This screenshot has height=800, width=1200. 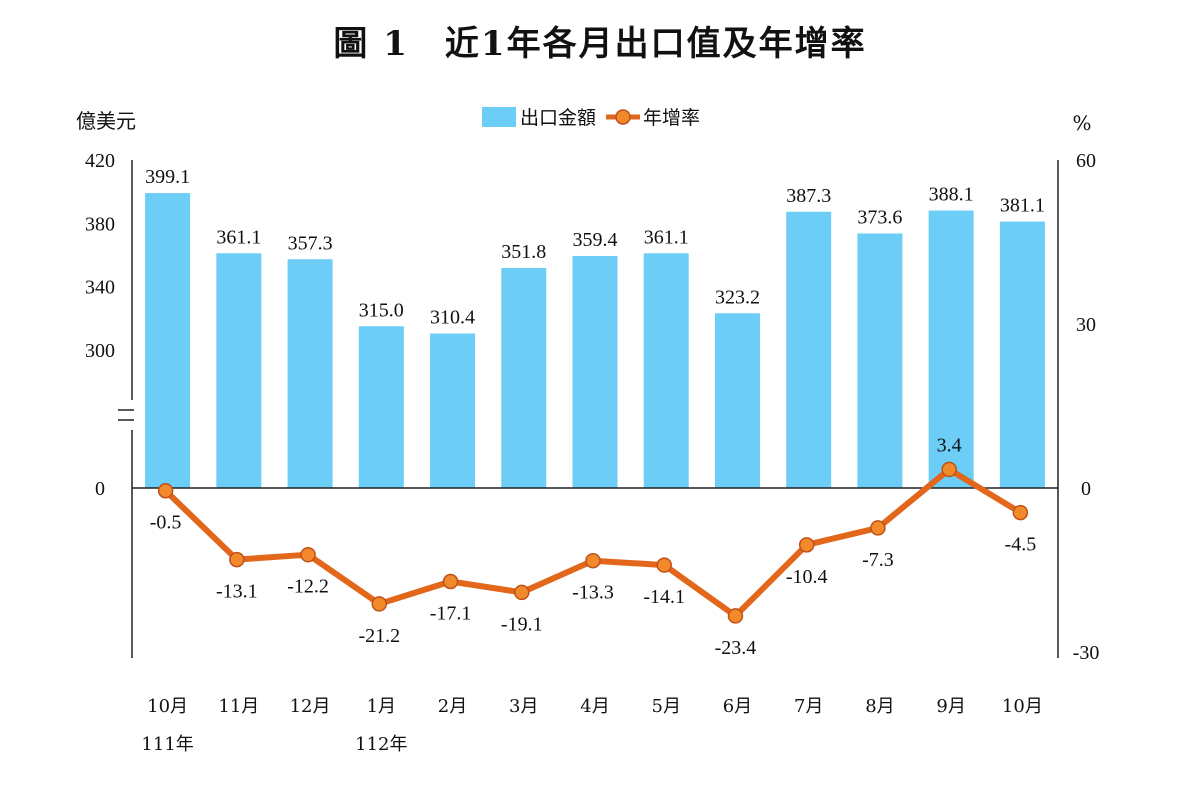 What do you see at coordinates (808, 196) in the screenshot?
I see `export-value-label: 387.3` at bounding box center [808, 196].